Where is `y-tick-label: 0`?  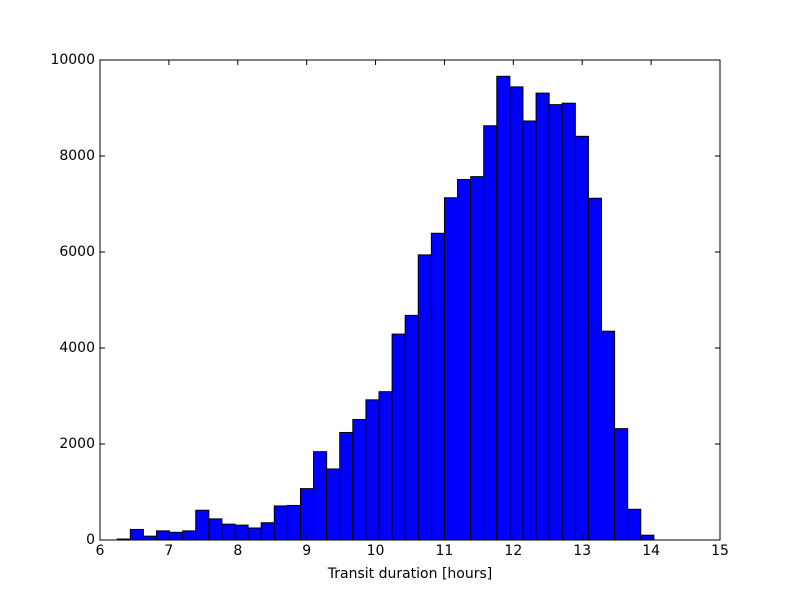
y-tick-label: 0 is located at coordinates (90, 540).